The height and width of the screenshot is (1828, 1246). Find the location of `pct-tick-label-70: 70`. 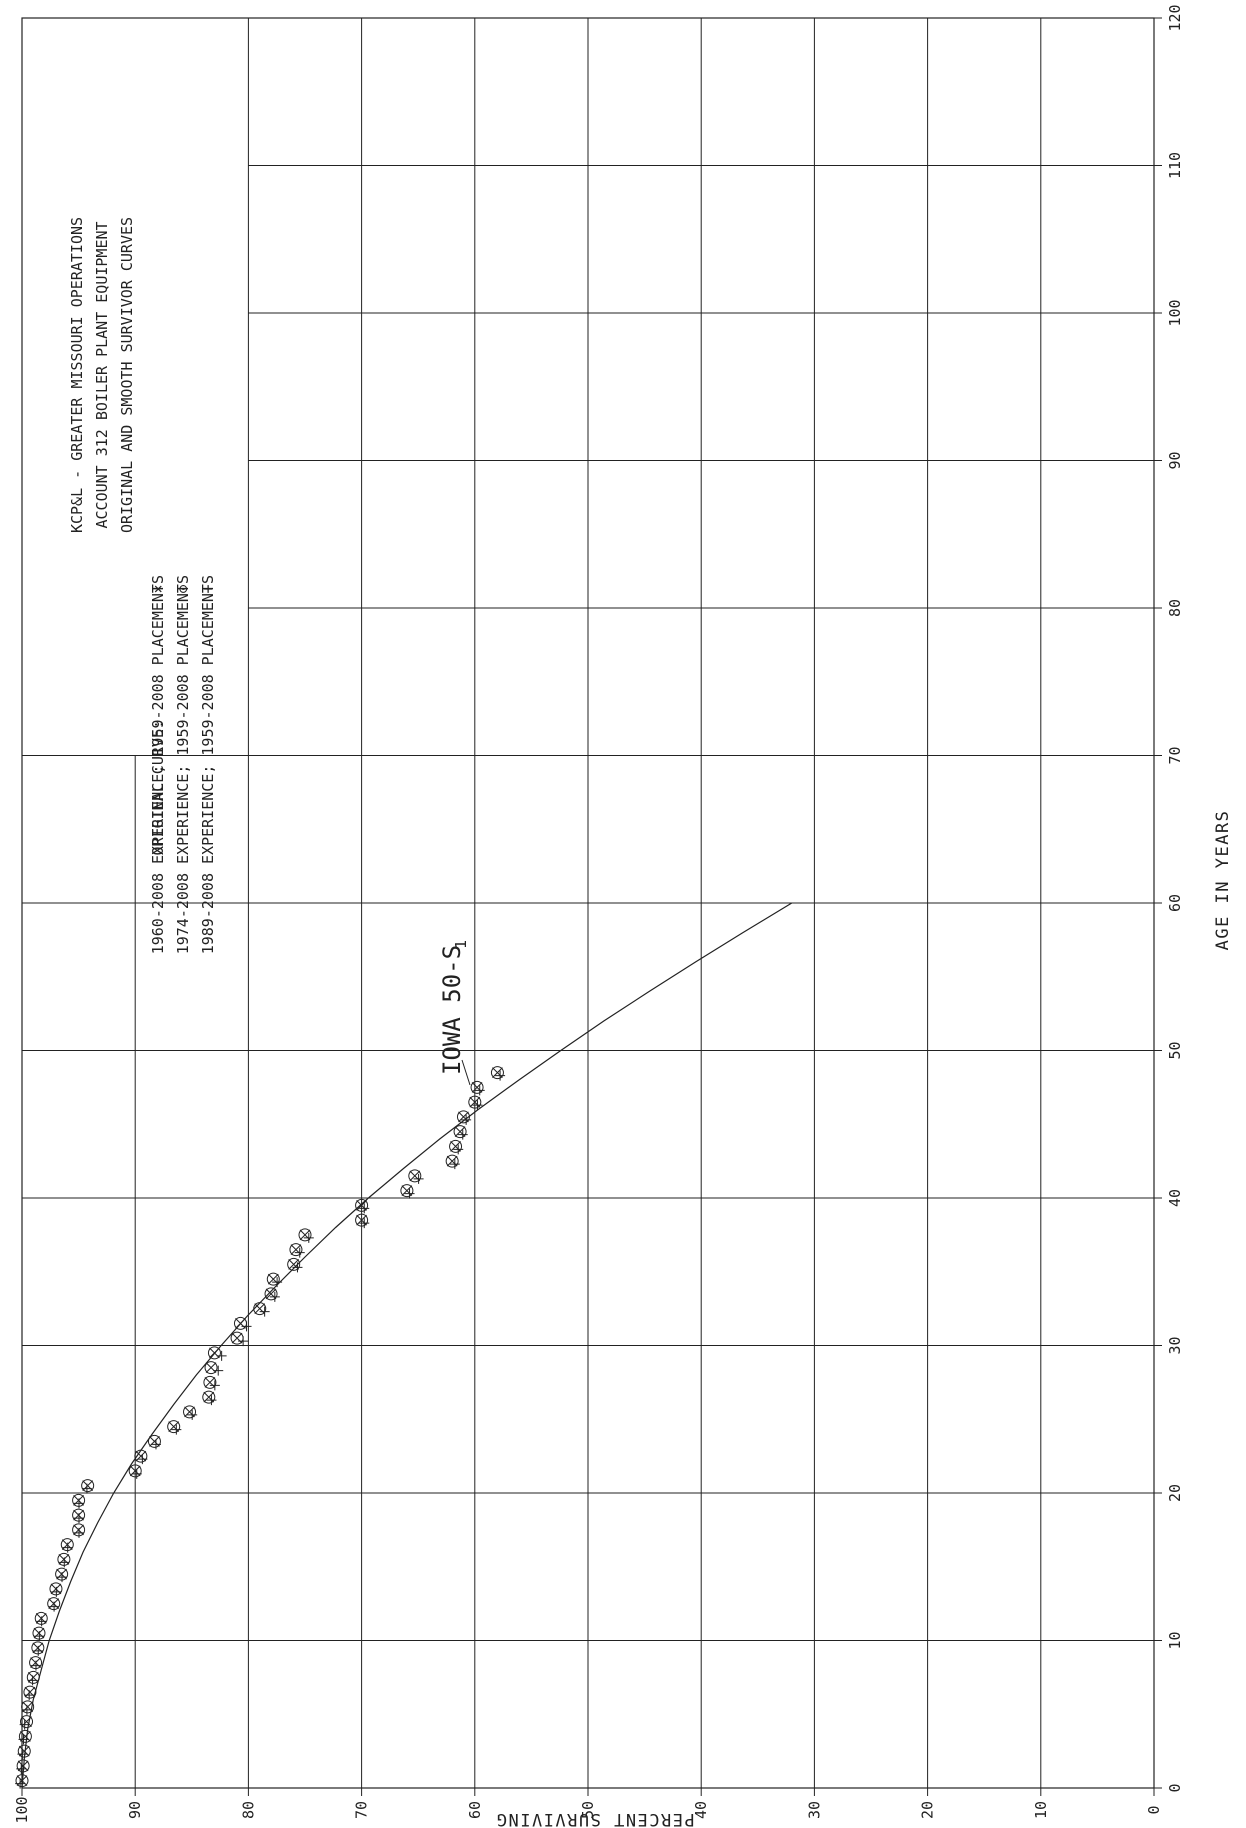

pct-tick-label-70: 70 is located at coordinates (362, 1810).